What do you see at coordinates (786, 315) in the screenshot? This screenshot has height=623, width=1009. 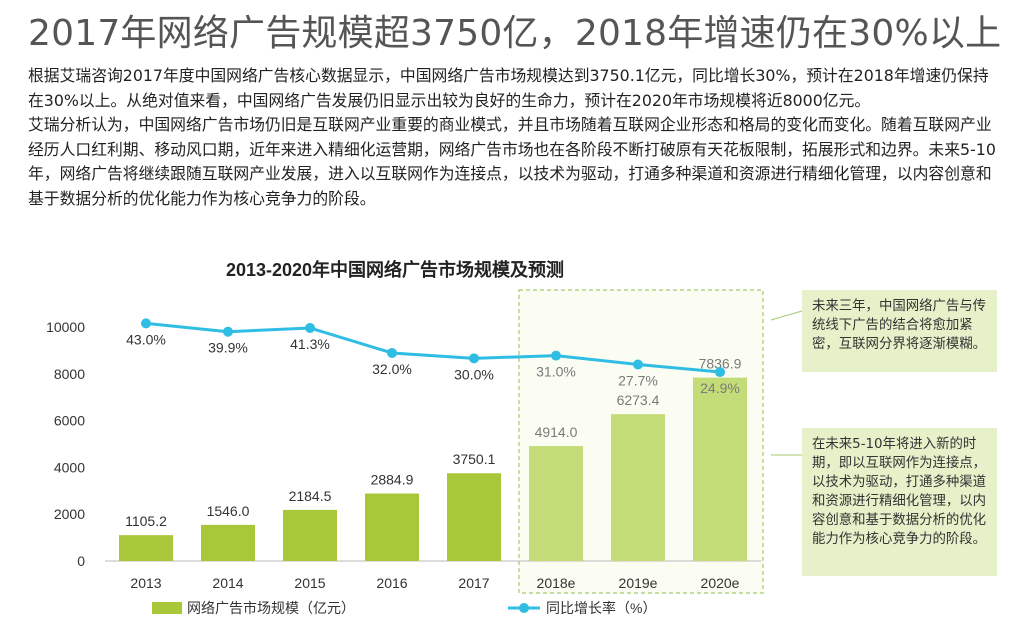 I see `note-top-connector` at bounding box center [786, 315].